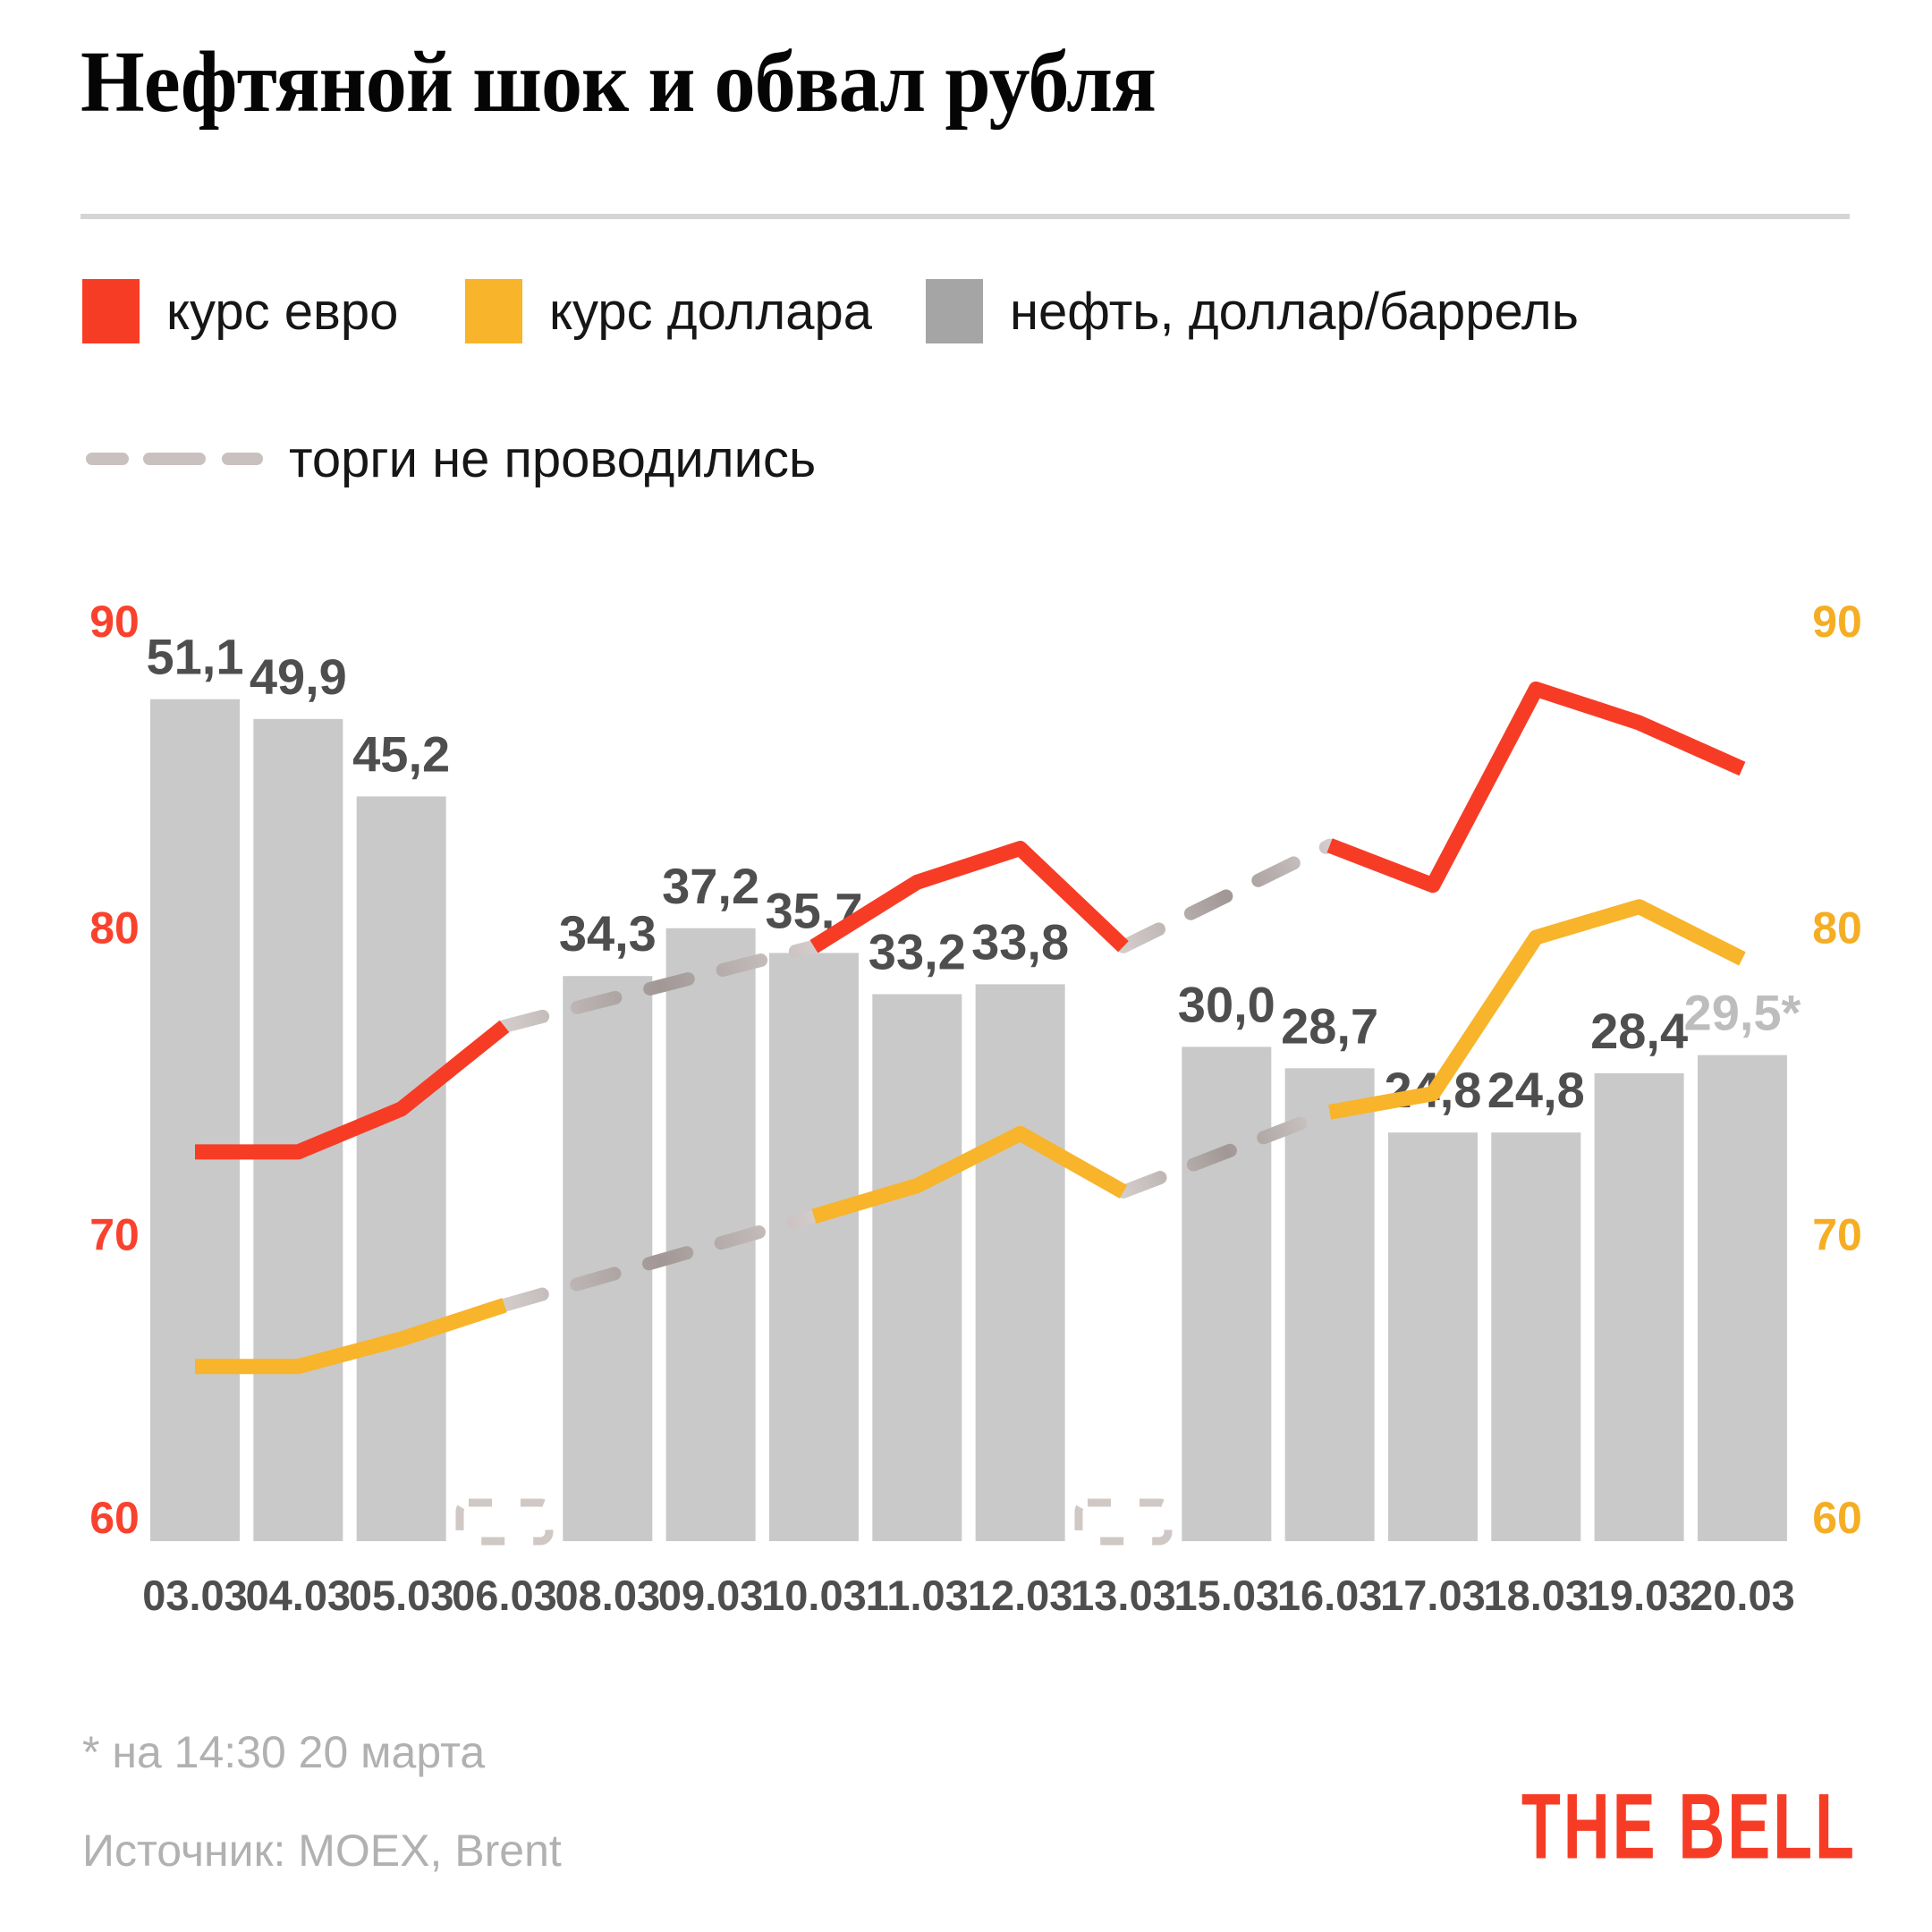  Describe the element at coordinates (1536, 1595) in the screenshot. I see `date-label: 18.03` at that location.